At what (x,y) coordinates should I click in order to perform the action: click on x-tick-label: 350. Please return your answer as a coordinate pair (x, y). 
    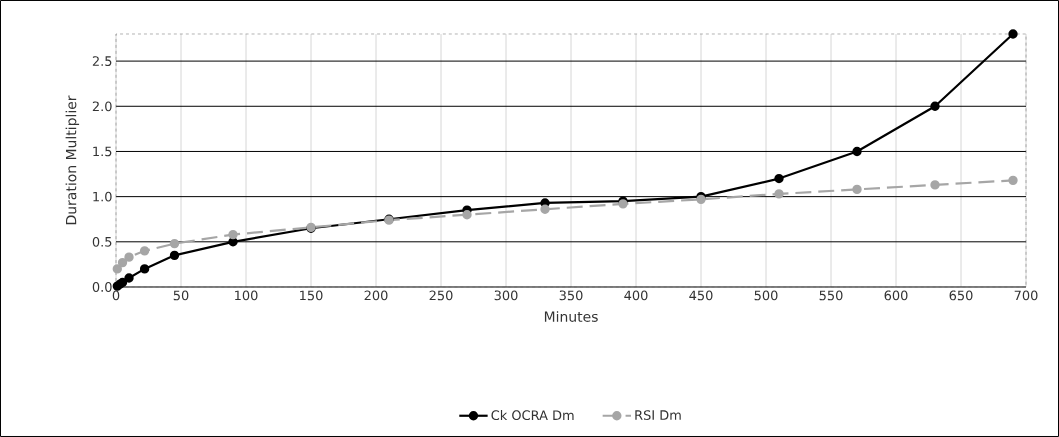
    Looking at the image, I should click on (571, 295).